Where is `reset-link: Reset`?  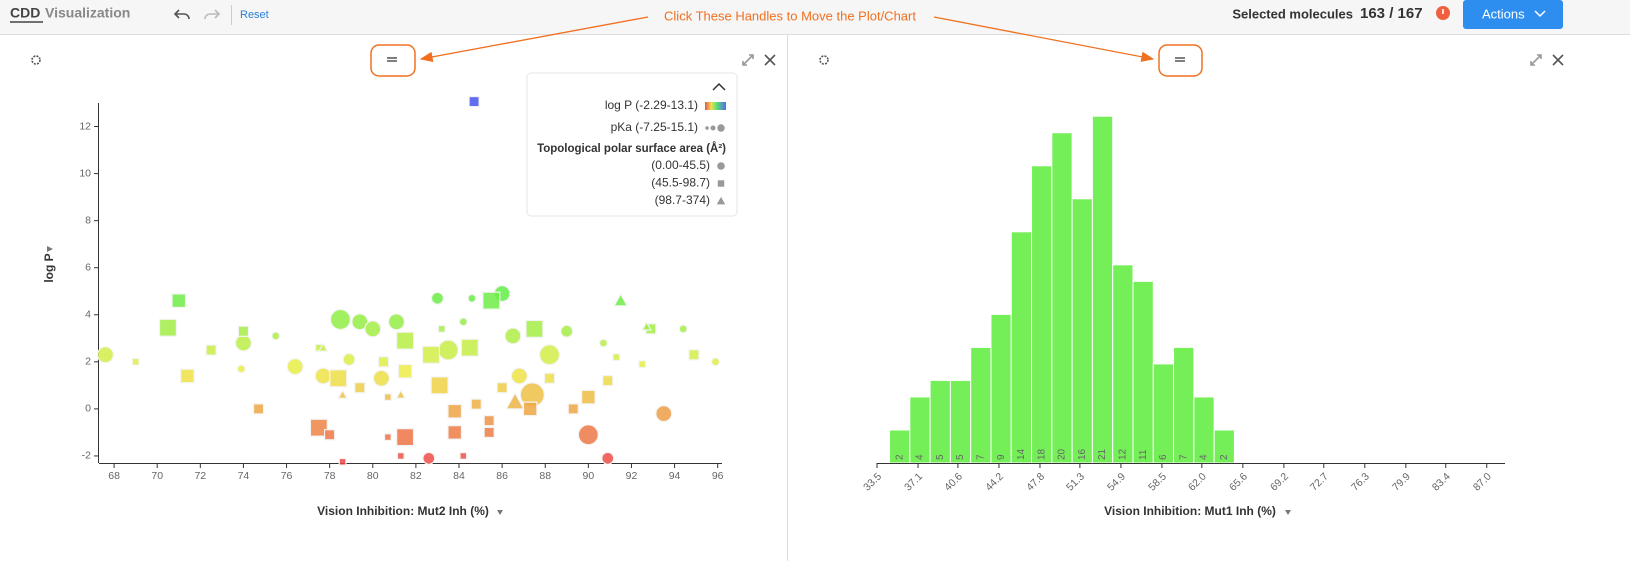 reset-link: Reset is located at coordinates (254, 15).